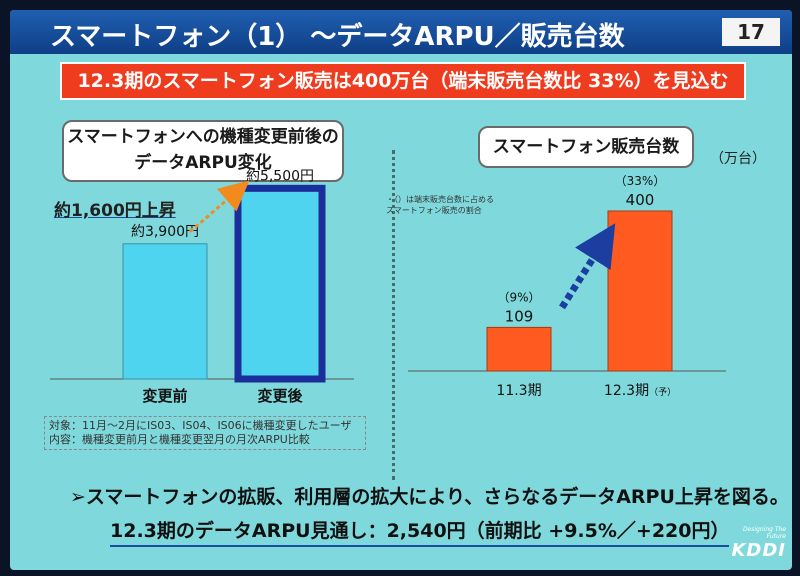 The height and width of the screenshot is (576, 800). I want to click on sales-unit-label: （万台）, so click(738, 159).